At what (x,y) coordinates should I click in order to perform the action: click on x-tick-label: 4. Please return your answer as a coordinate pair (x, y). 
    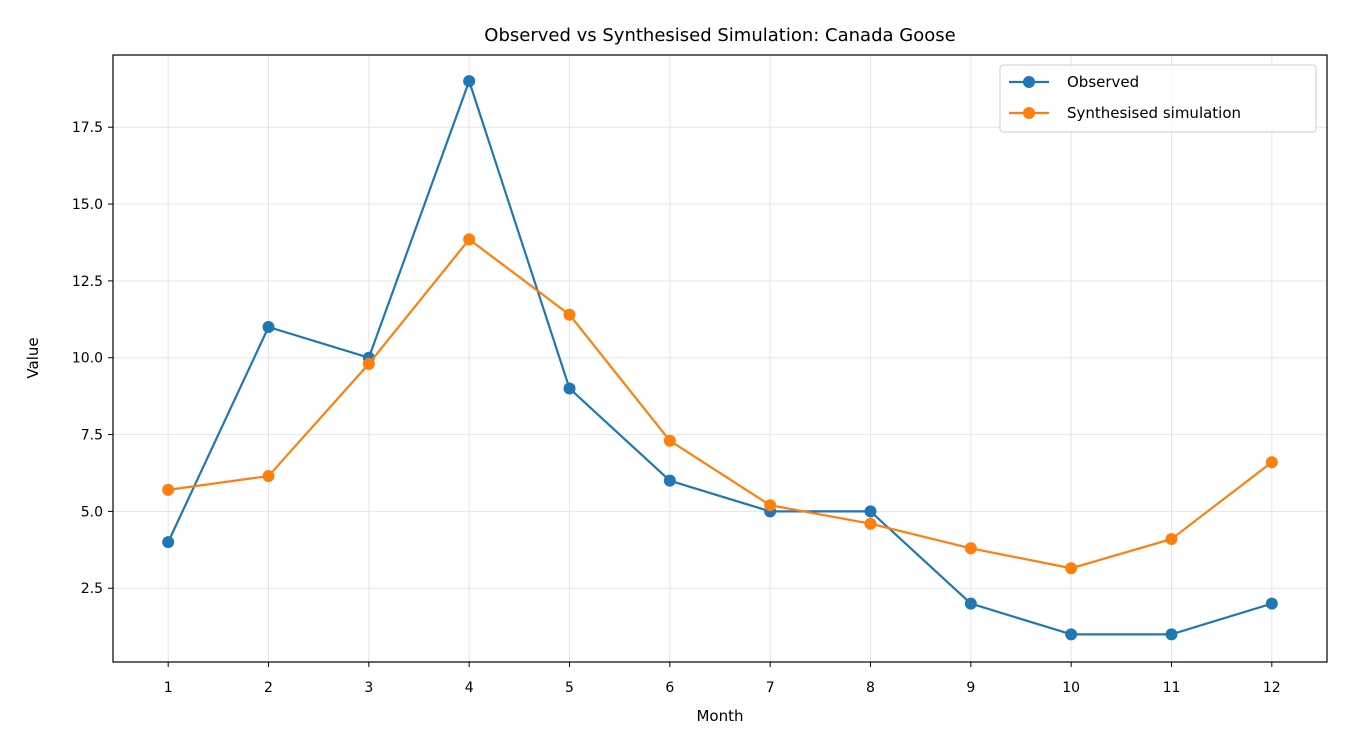
    Looking at the image, I should click on (469, 688).